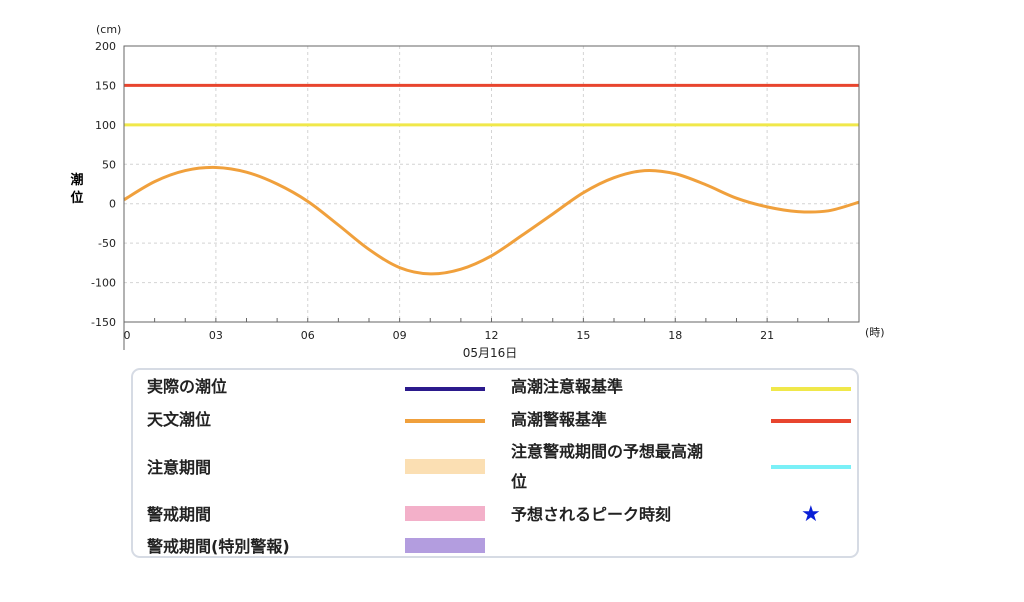  I want to click on reference-lines, so click(491, 105).